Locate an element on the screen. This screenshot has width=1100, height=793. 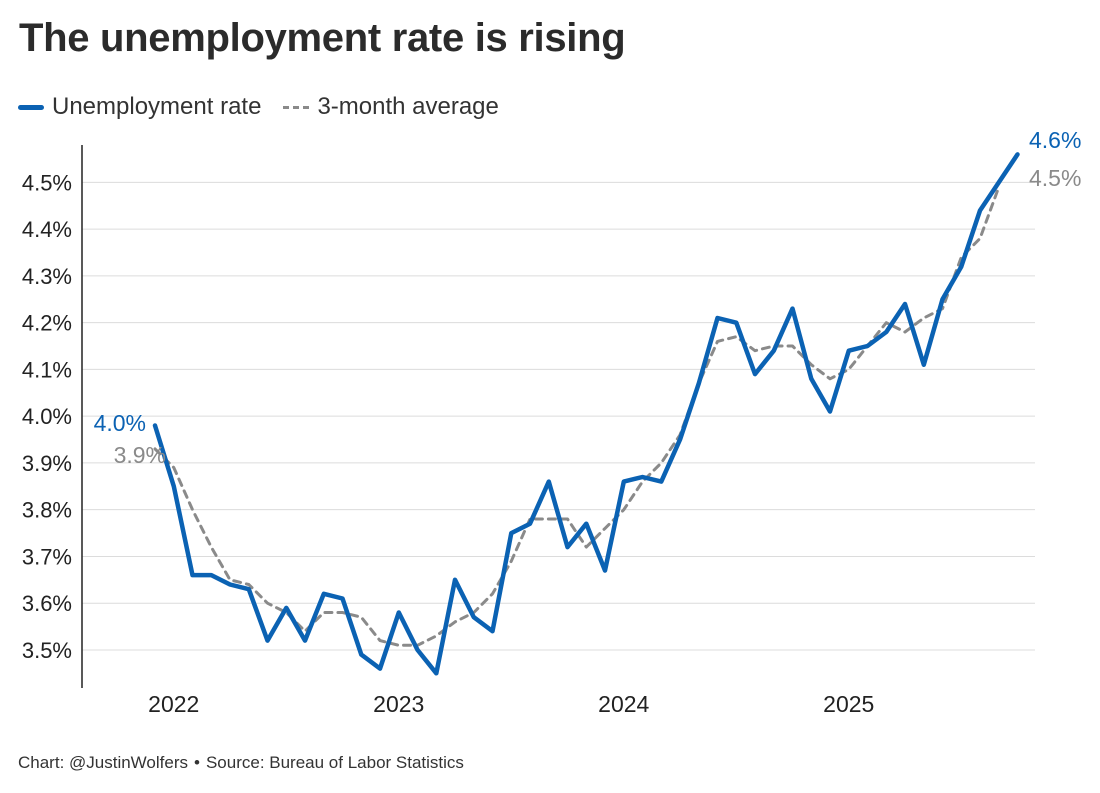
y-tick-label: 4.0% is located at coordinates (47, 416).